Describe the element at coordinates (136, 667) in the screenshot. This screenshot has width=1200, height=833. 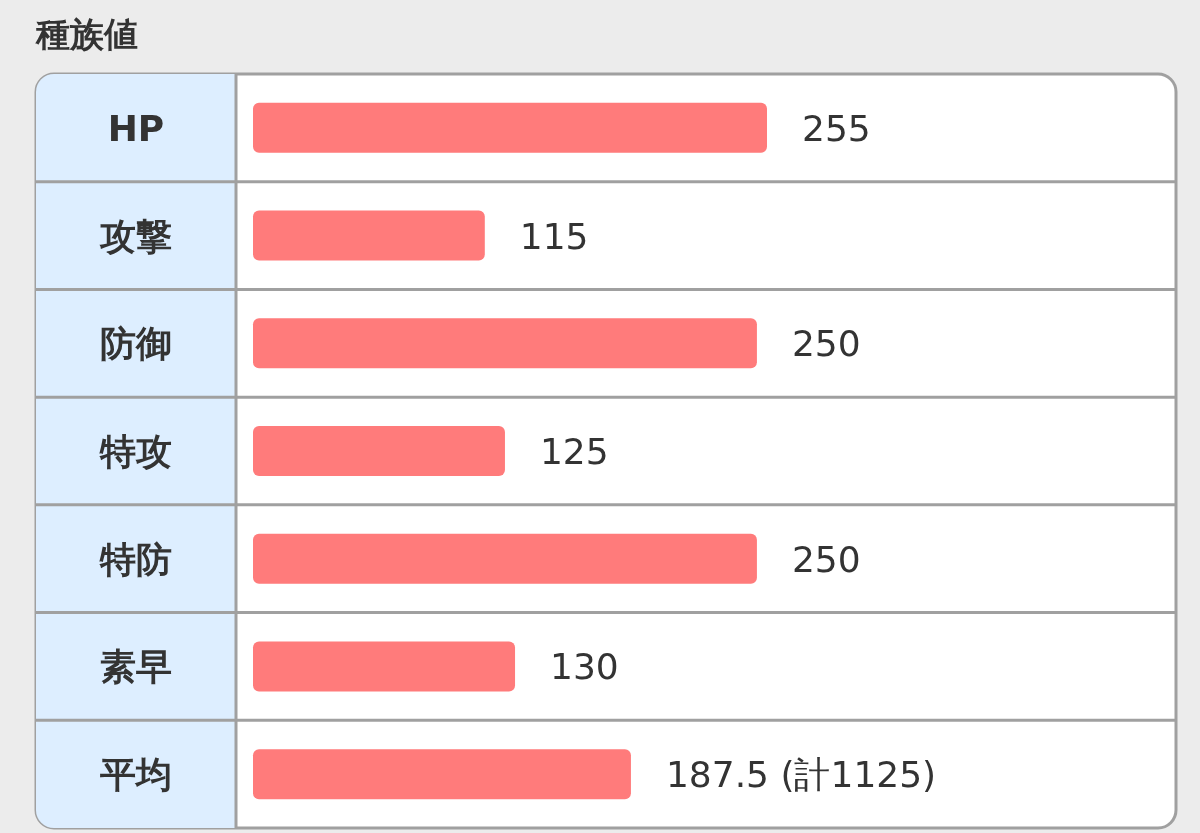
I see `y-tick-label: 素早` at that location.